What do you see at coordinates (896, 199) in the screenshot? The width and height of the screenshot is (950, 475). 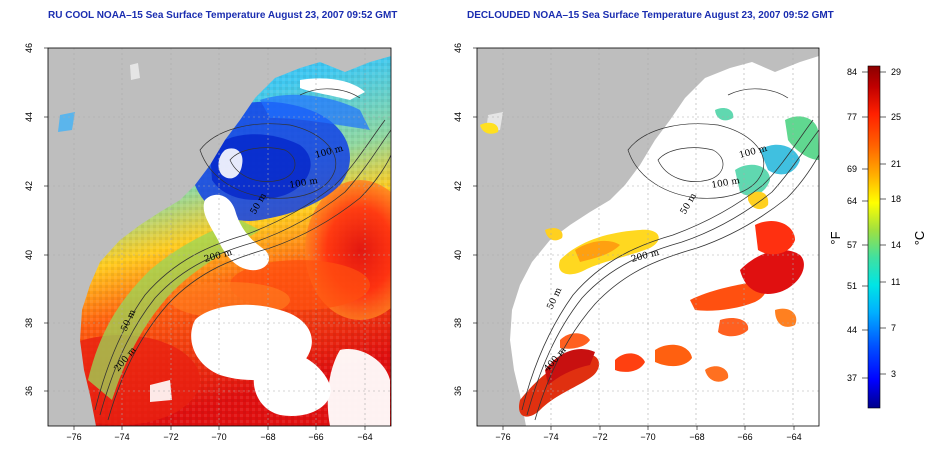 I see `celsius-tick-label: 18` at bounding box center [896, 199].